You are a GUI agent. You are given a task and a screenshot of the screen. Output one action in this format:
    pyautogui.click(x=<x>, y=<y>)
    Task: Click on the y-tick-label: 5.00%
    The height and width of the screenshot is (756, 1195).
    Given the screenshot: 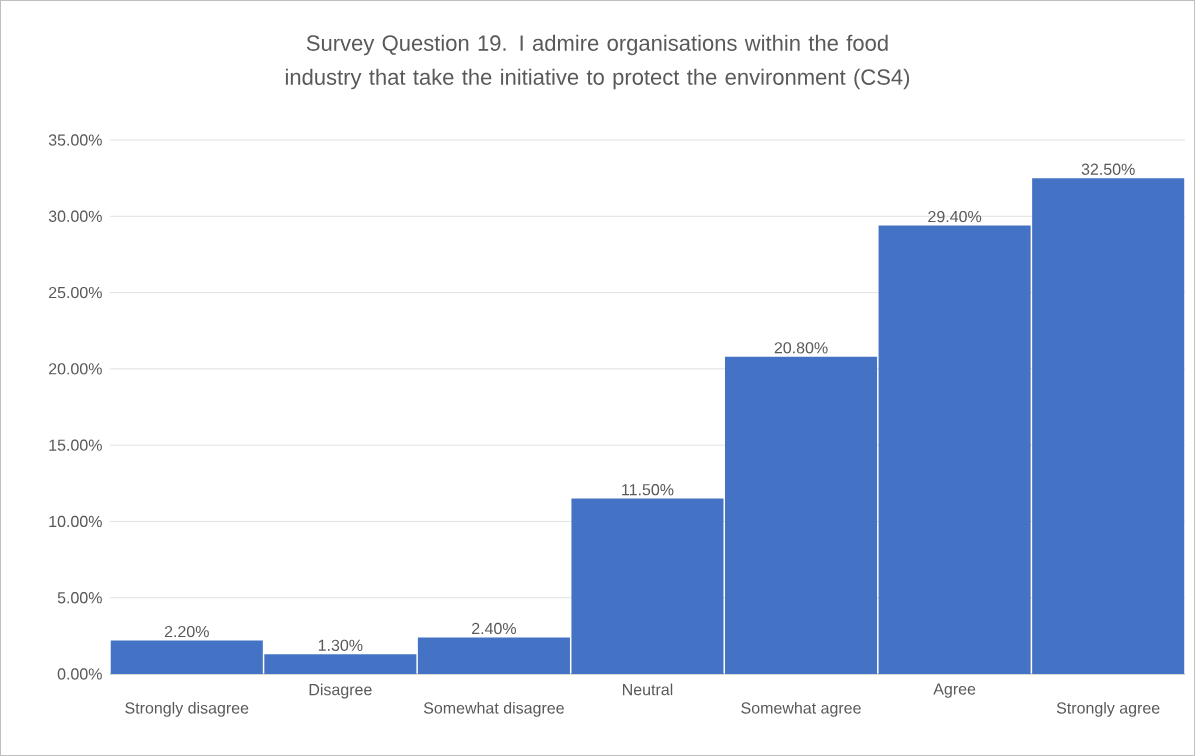 What is the action you would take?
    pyautogui.click(x=79, y=598)
    